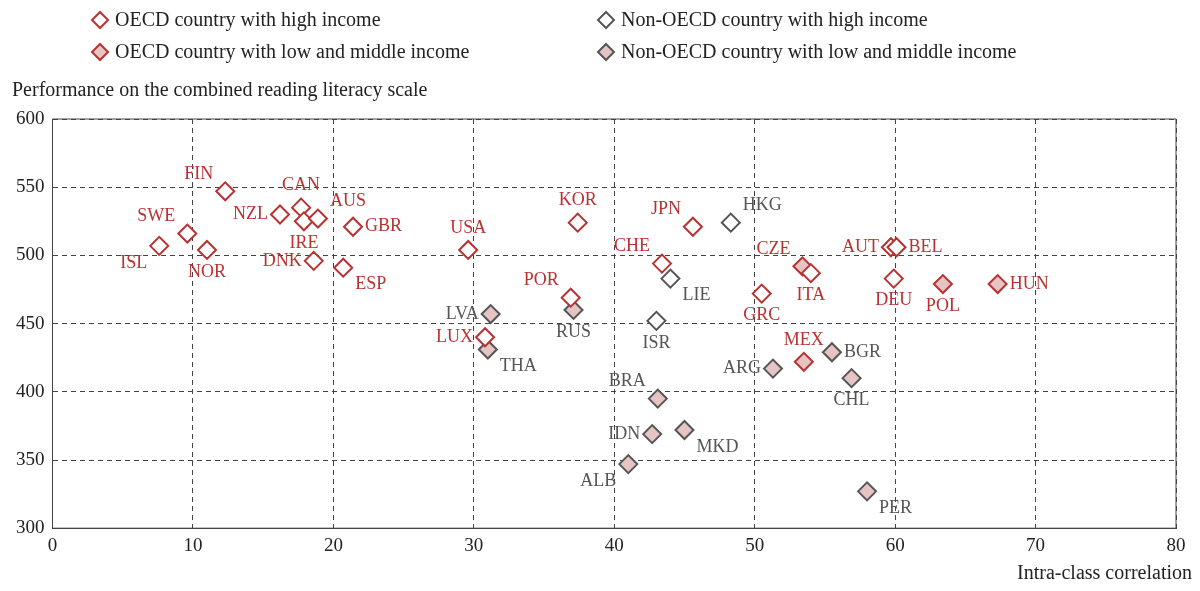  I want to click on data-label: ESP, so click(371, 283).